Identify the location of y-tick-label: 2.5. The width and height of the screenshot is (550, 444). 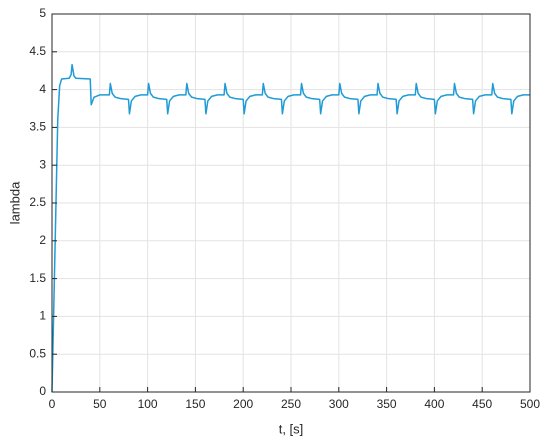
(37, 202).